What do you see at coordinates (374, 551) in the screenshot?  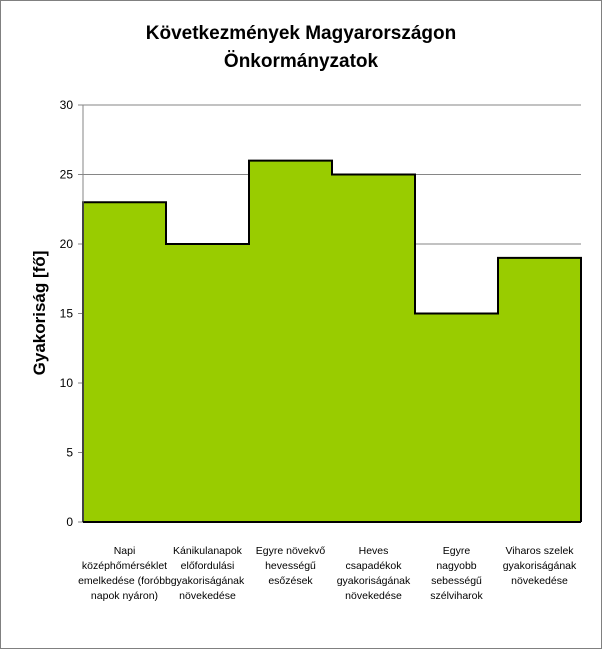 I see `x-tick-label-line: Heves` at bounding box center [374, 551].